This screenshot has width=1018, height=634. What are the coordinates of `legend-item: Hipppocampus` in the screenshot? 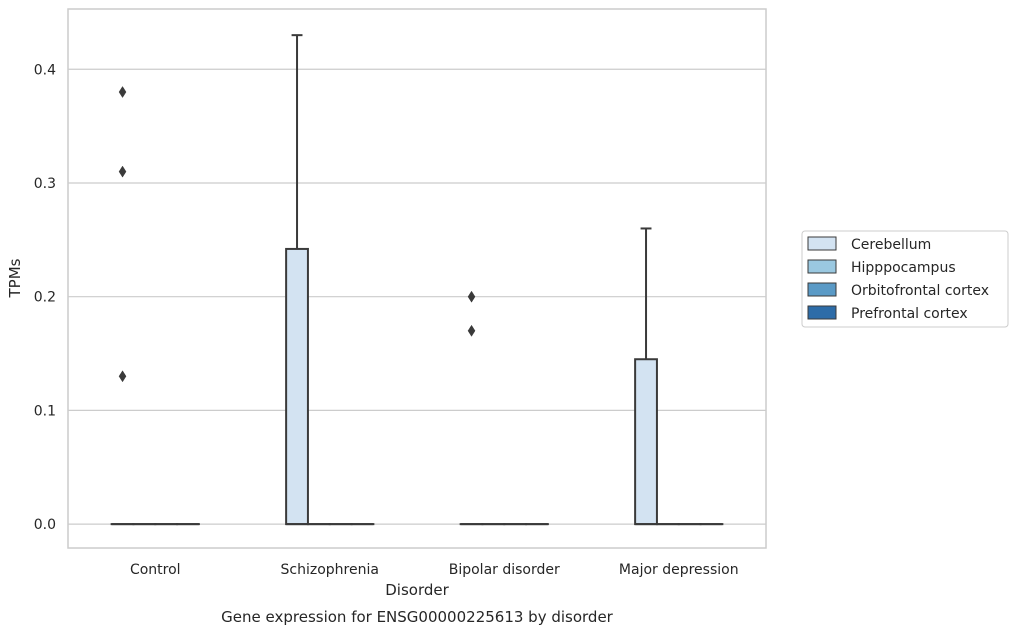 It's located at (881, 267).